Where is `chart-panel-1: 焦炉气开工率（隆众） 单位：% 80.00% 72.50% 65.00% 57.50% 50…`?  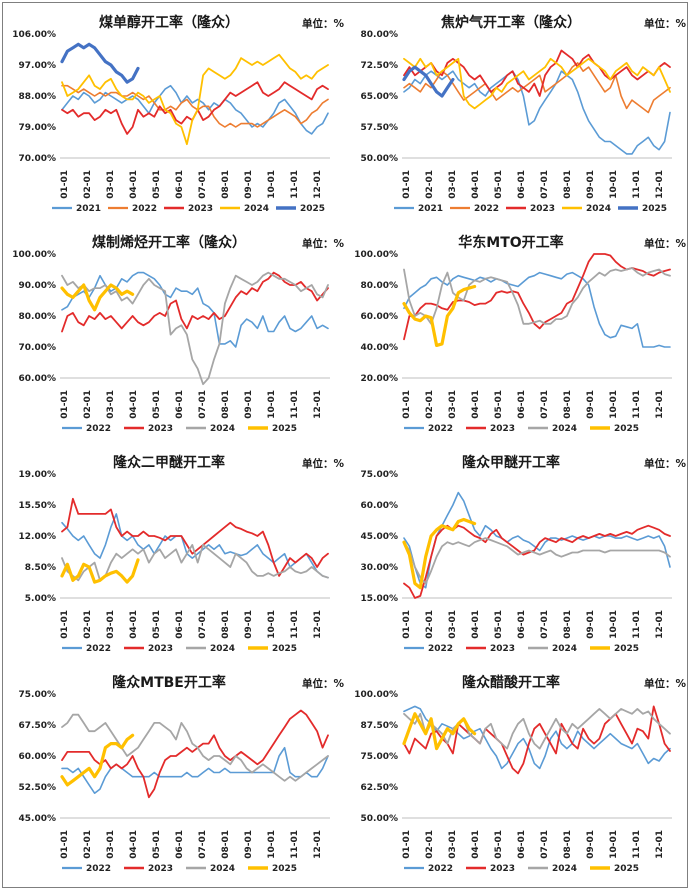
chart-panel-1: 焦炉气开工率（隆众） 单位：% 80.00% 72.50% 65.00% 57.50% 50… is located at coordinates (517, 117).